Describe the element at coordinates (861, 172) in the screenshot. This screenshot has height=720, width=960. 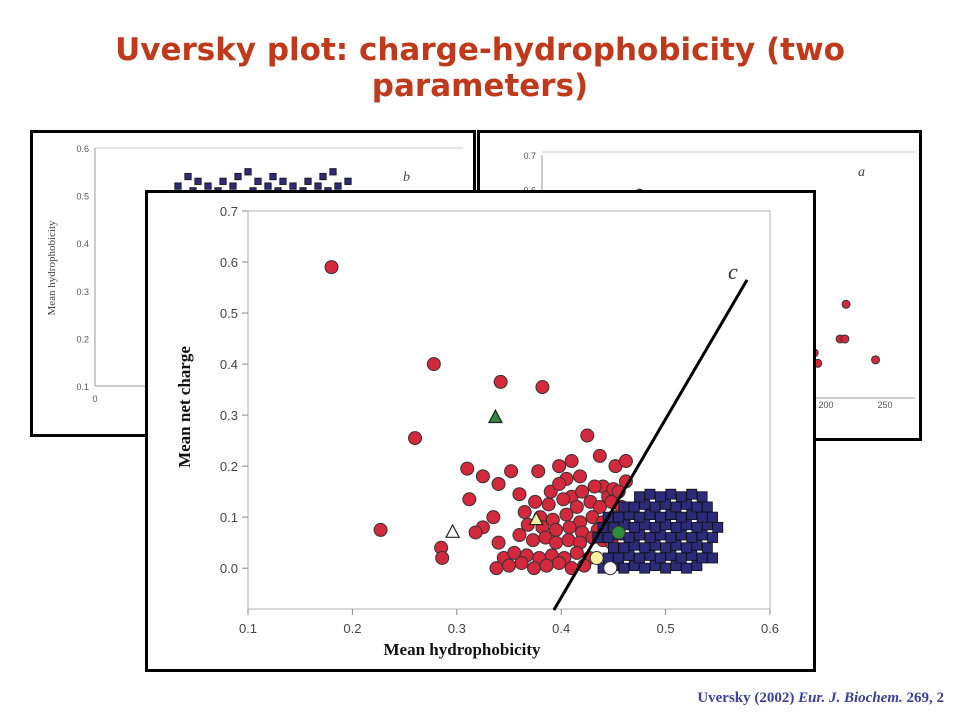
I see `panel-letter-a: a` at that location.